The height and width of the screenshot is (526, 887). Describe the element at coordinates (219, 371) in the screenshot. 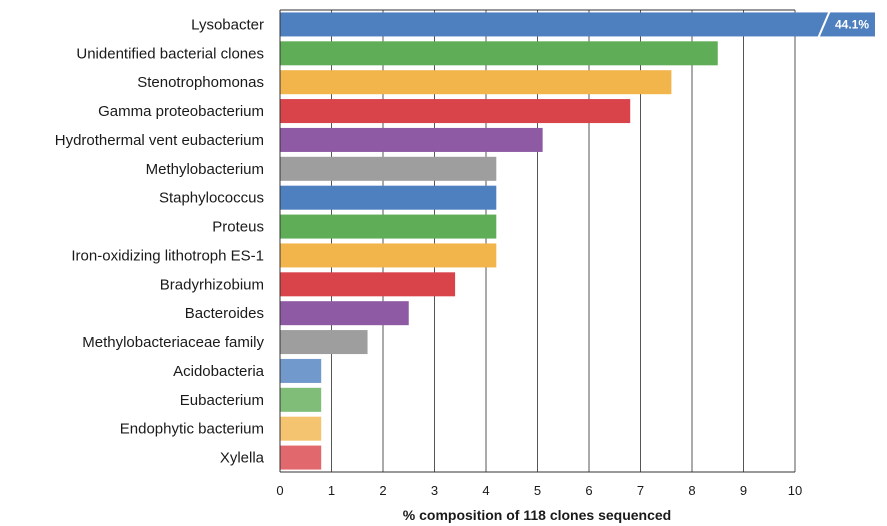

I see `category-label: Acidobacteria` at that location.